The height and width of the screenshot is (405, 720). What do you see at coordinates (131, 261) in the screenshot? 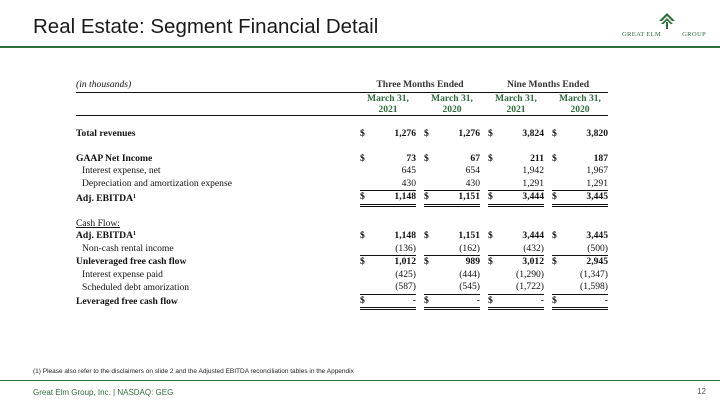
I see `row-label: Unleveraged free cash flow` at bounding box center [131, 261].